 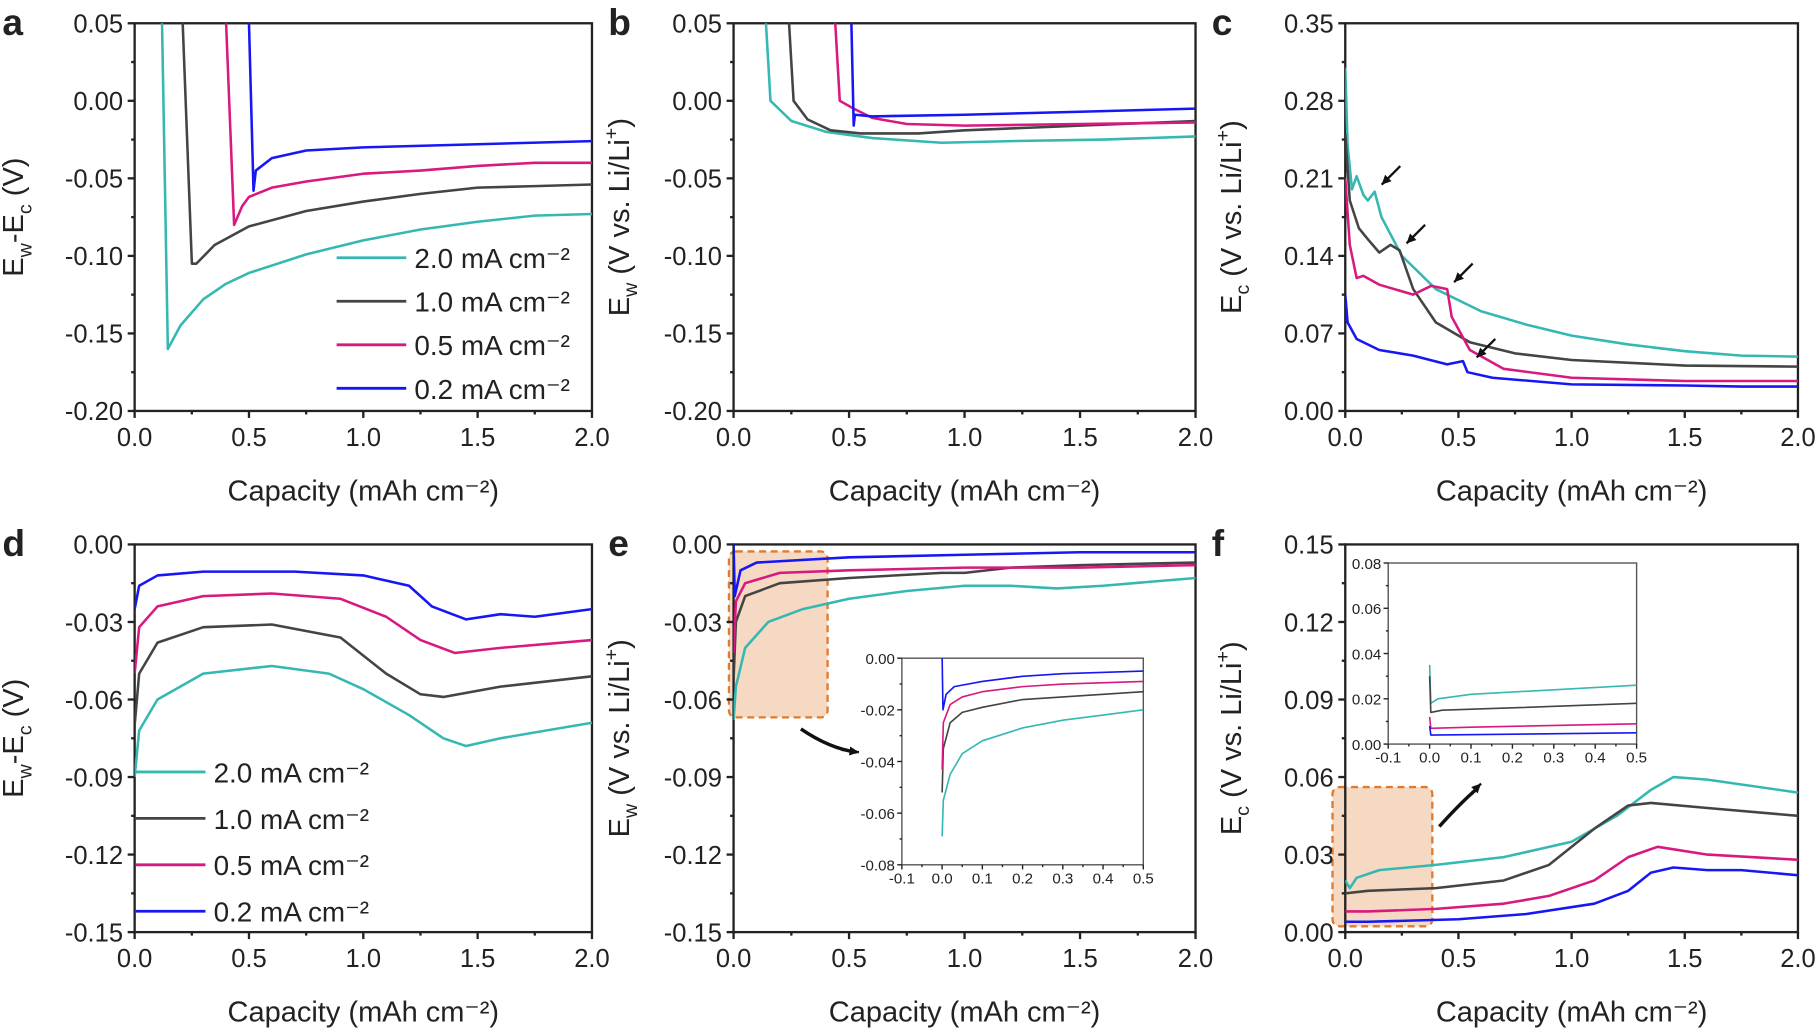 I want to click on y-tick-label: 0.35, so click(x=1309, y=25).